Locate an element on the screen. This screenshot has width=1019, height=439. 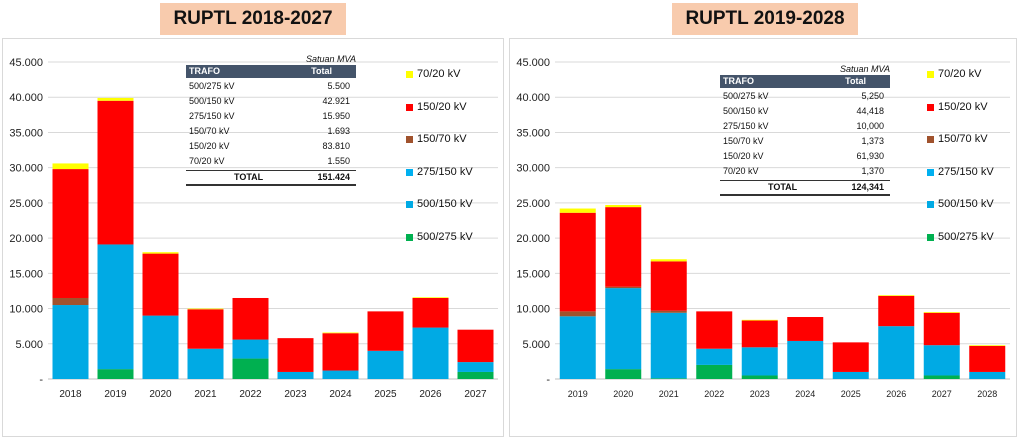
table-row: 500/275 kV 5.500 is located at coordinates (271, 86).